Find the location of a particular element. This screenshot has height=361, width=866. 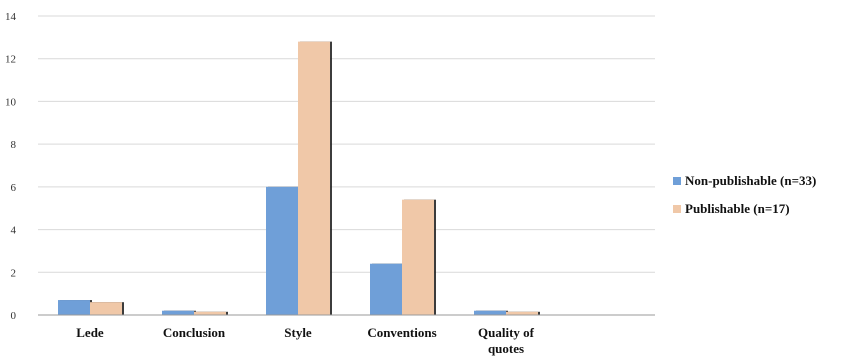

category-label: Lede is located at coordinates (90, 332).